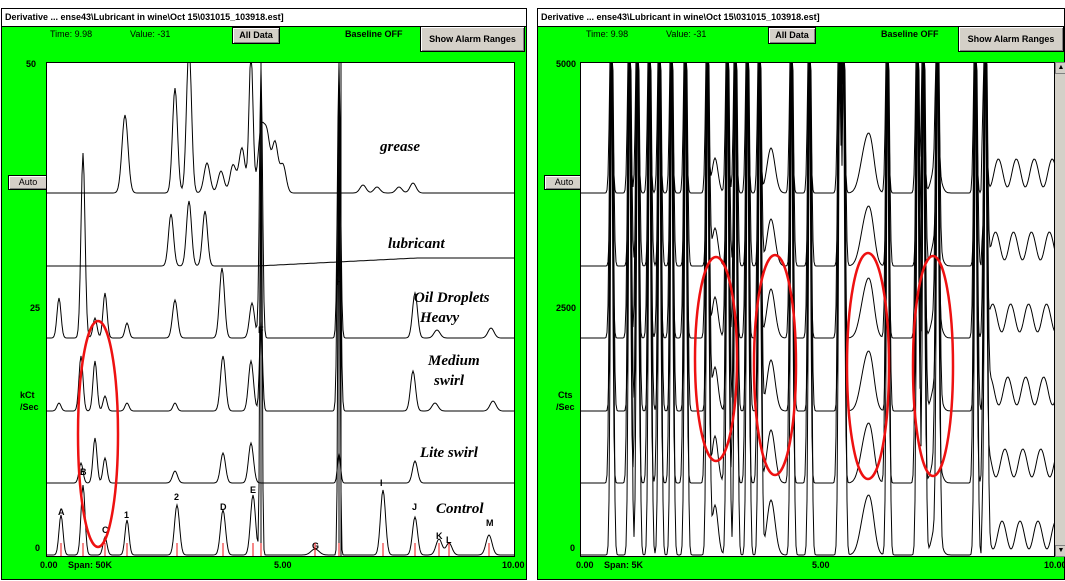 The width and height of the screenshot is (1065, 581). Describe the element at coordinates (126, 515) in the screenshot. I see `peak-label-1: 1` at that location.